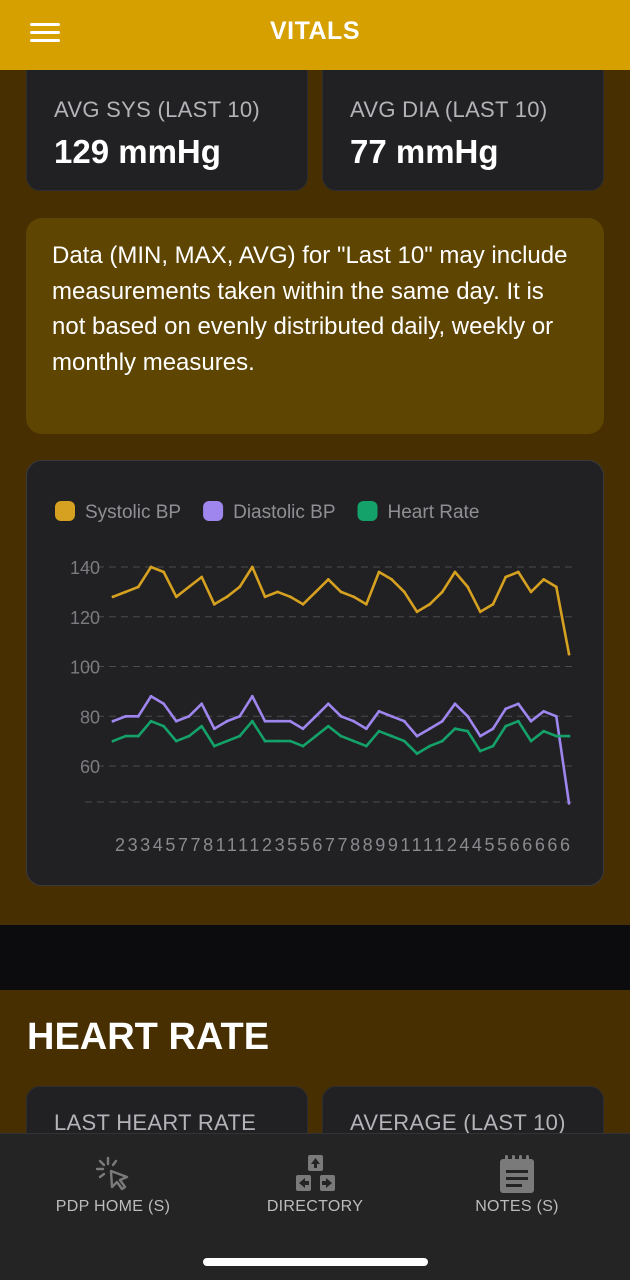 The width and height of the screenshot is (630, 1280). I want to click on nav-notes-label: NOTES (S), so click(517, 1206).